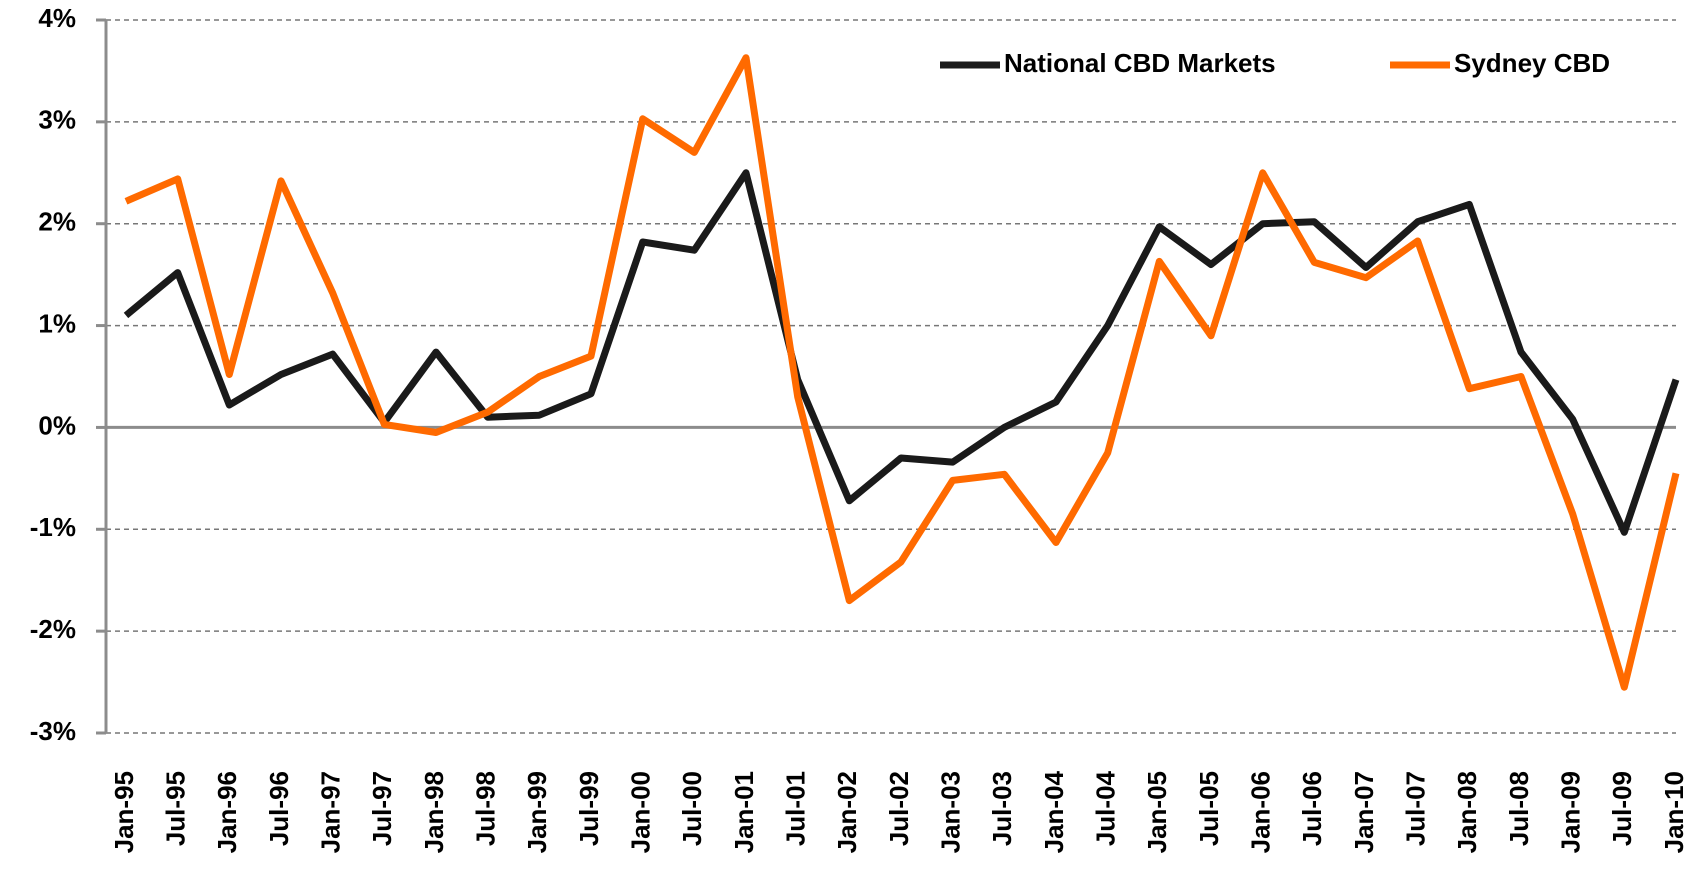 This screenshot has height=871, width=1708. I want to click on x-tick-label: Jul-04, so click(1106, 808).